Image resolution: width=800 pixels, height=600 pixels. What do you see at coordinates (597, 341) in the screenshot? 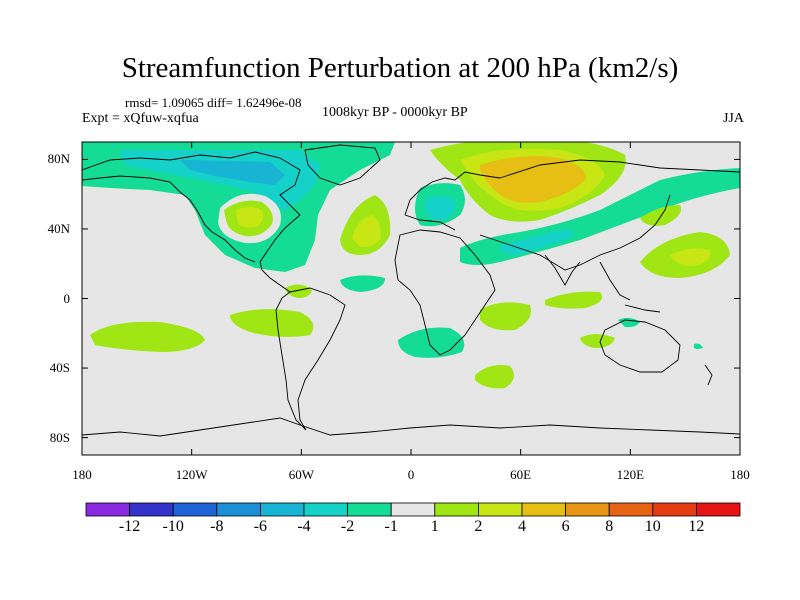
I see `contour-positive-australia` at bounding box center [597, 341].